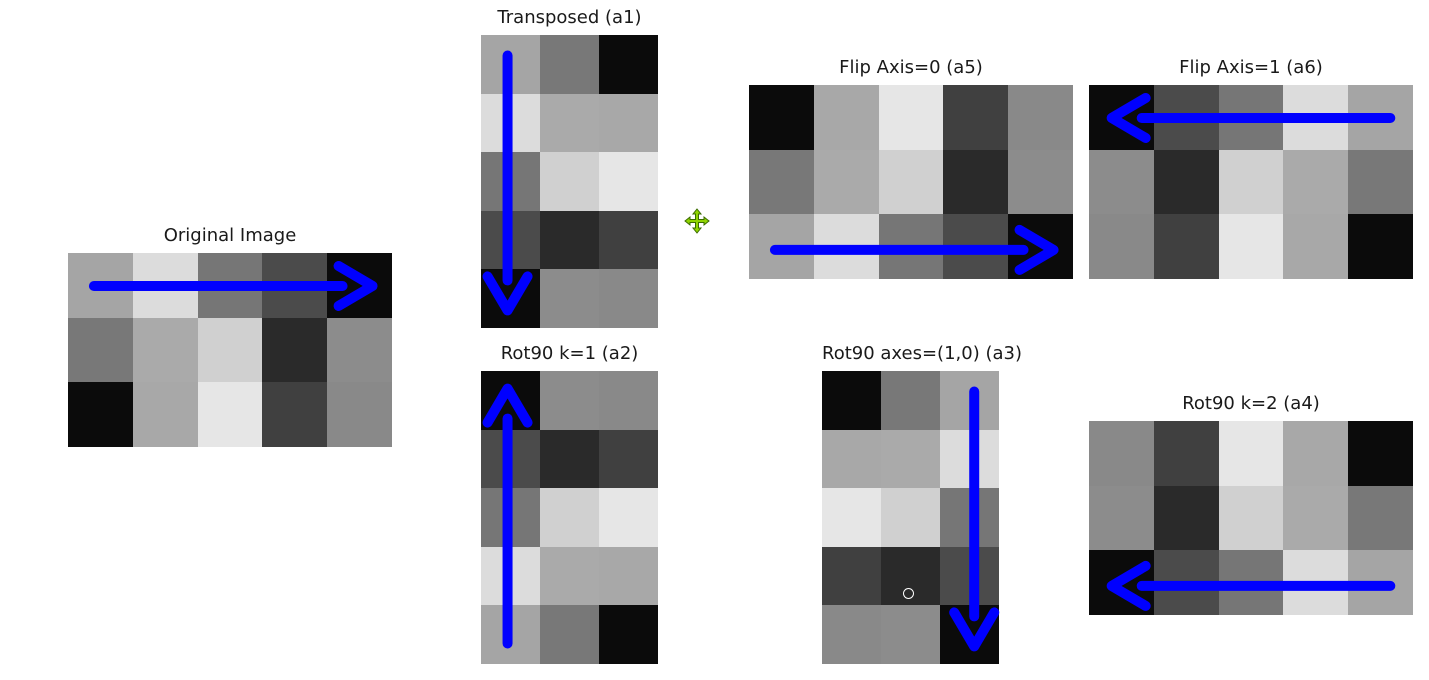 The width and height of the screenshot is (1429, 680). What do you see at coordinates (1251, 67) in the screenshot?
I see `panel-title: Flip Axis=1 (a6)` at bounding box center [1251, 67].